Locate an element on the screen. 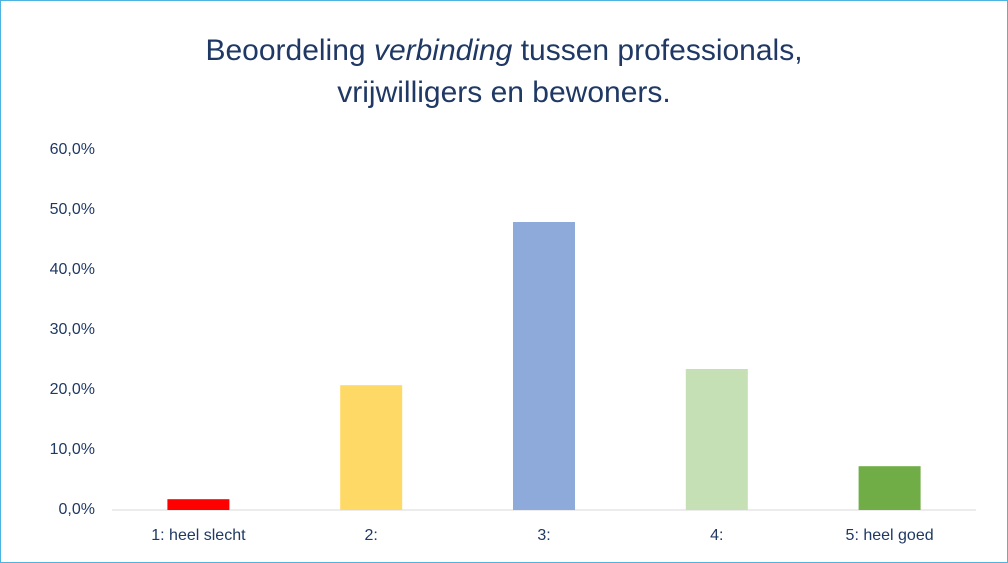 The height and width of the screenshot is (563, 1008). x-tick-label: 4: is located at coordinates (716, 535).